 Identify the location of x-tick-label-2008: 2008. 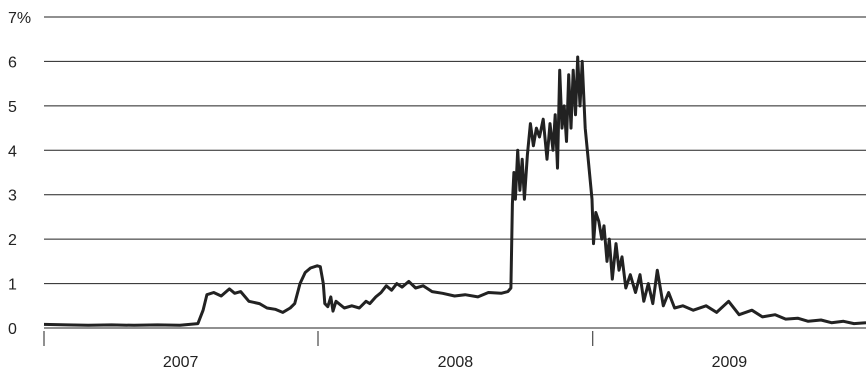
(456, 362).